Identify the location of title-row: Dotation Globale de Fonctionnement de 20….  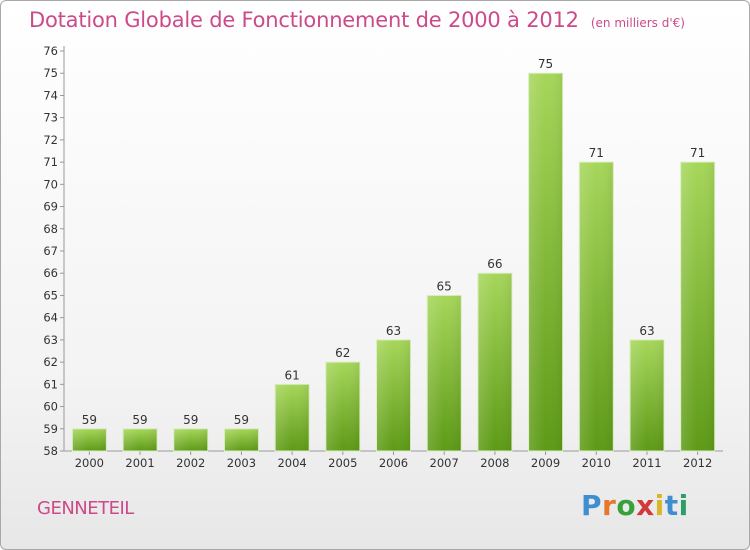
(357, 20).